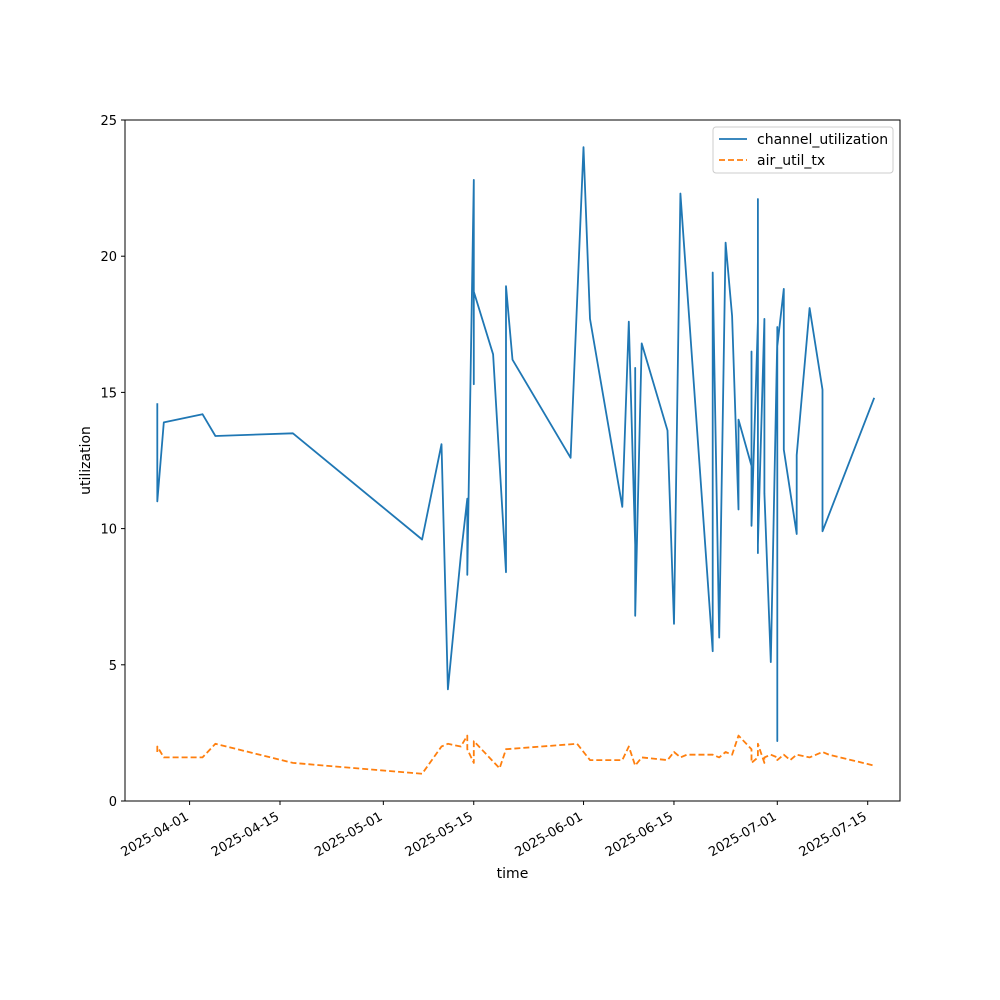  Describe the element at coordinates (86, 460) in the screenshot. I see `y-axis-label: utilization` at that location.